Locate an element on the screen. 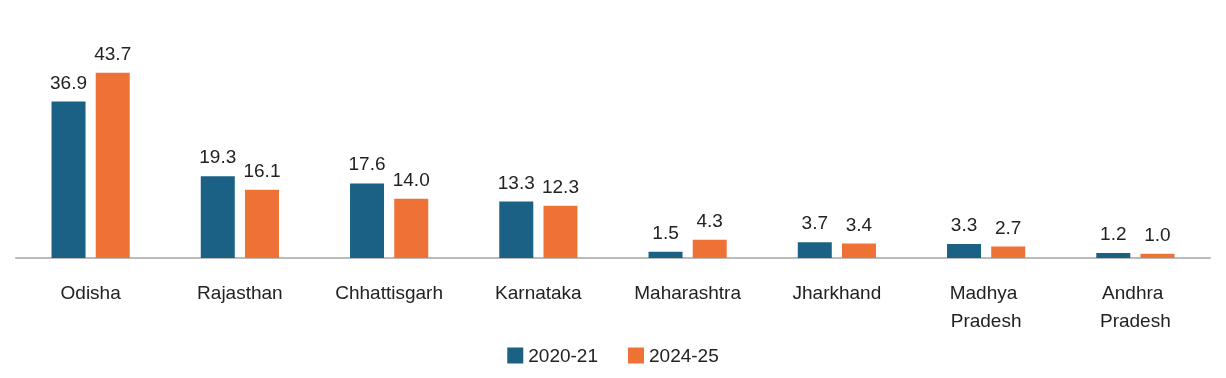  x-tick-label: Jharkhand is located at coordinates (837, 292).